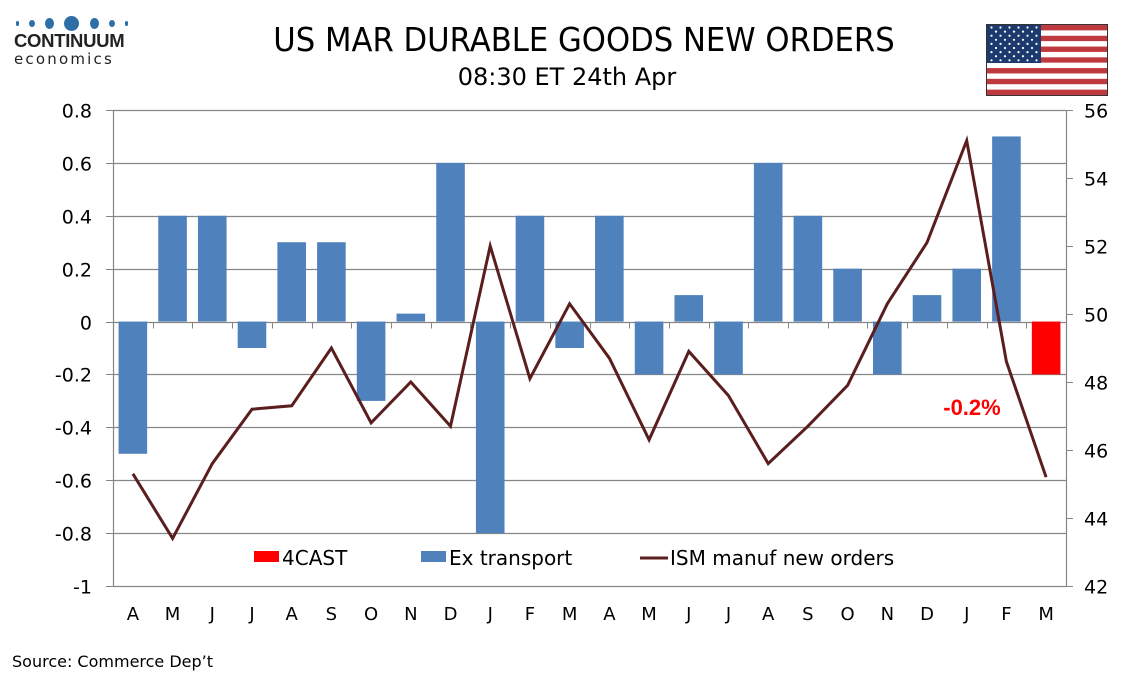 This screenshot has height=680, width=1134. Describe the element at coordinates (69, 40) in the screenshot. I see `logo-main-text: CONTINUUM` at that location.